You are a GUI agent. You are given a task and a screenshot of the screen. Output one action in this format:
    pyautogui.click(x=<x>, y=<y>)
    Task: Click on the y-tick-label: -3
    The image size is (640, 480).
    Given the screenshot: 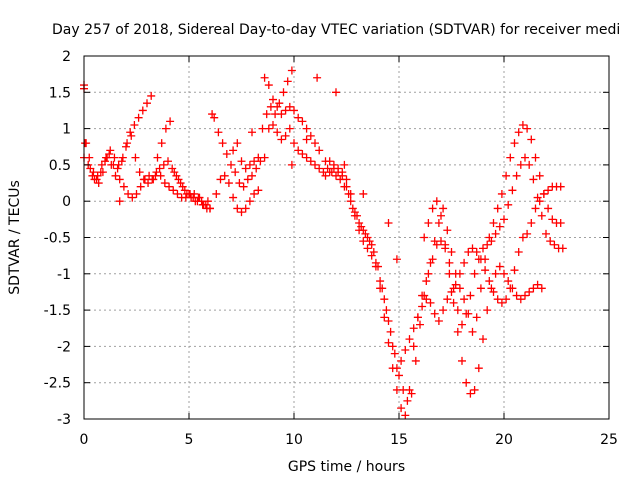 What is the action you would take?
    pyautogui.click(x=64, y=420)
    